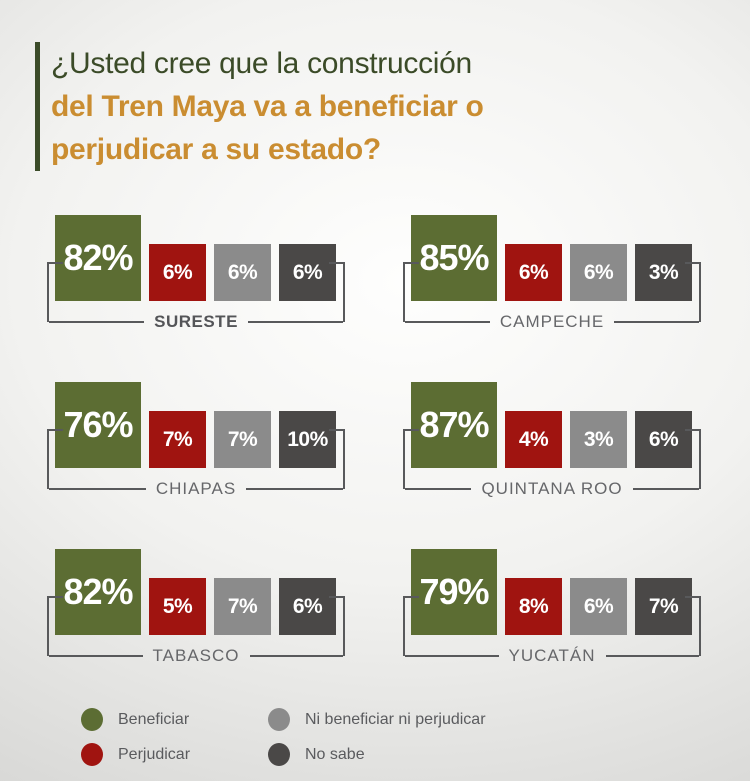 This screenshot has width=750, height=781. I want to click on bar-no-sabe: 10%, so click(307, 439).